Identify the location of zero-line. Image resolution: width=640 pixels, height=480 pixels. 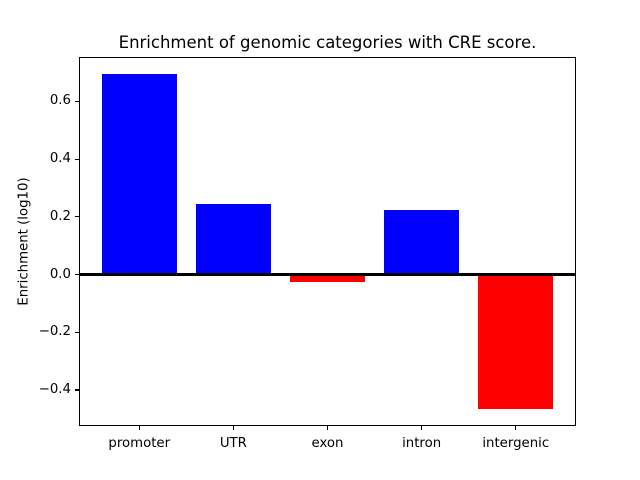
(327, 275).